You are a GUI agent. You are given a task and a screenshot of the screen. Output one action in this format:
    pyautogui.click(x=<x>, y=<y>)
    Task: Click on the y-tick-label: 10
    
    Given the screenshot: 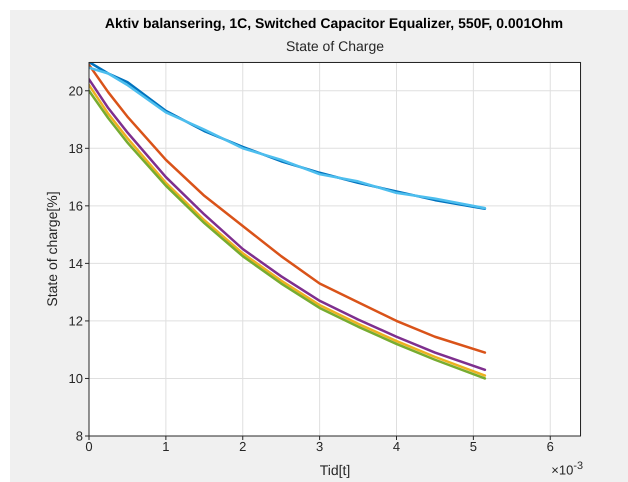 What is the action you would take?
    pyautogui.click(x=75, y=378)
    